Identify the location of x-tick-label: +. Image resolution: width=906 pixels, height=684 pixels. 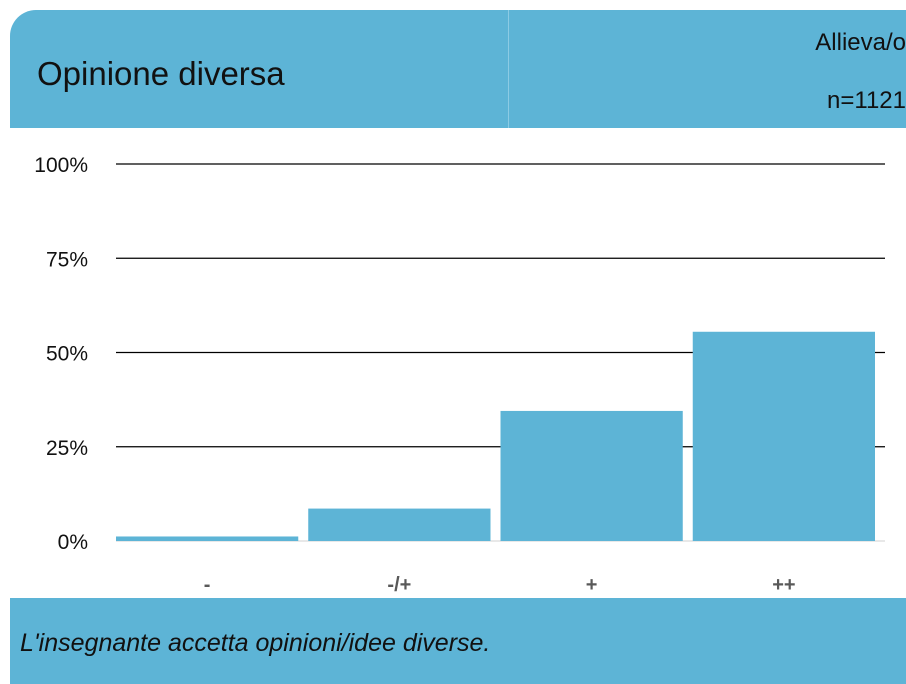
(592, 585).